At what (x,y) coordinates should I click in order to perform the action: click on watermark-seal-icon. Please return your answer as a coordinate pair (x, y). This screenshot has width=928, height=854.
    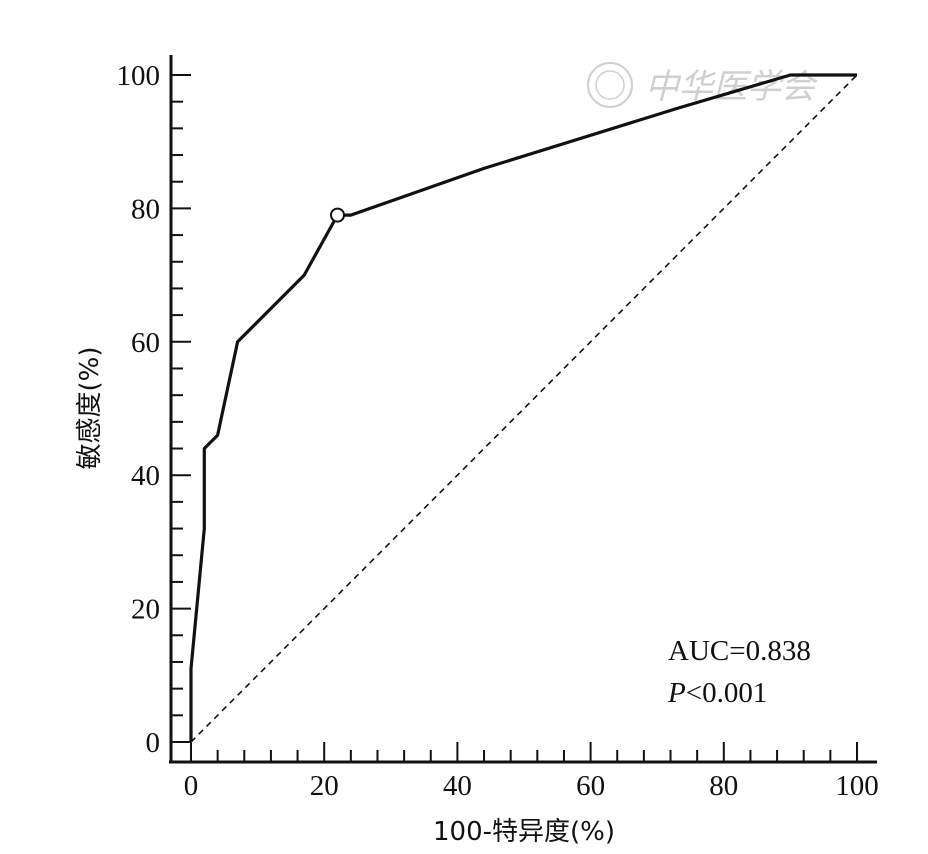
    Looking at the image, I should click on (610, 85).